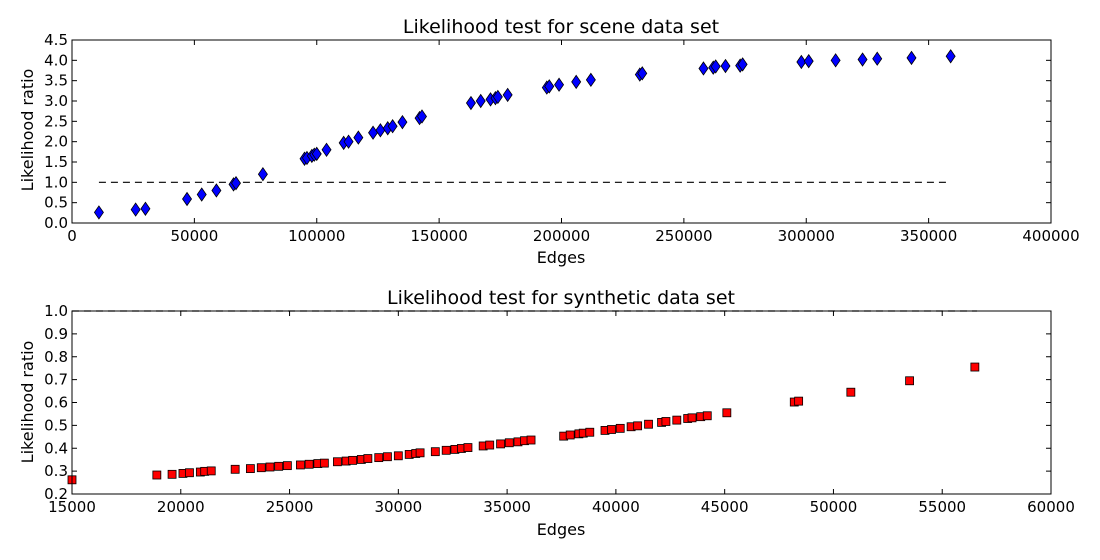  What do you see at coordinates (290, 507) in the screenshot?
I see `synthetic-x-tick-label: 25000` at bounding box center [290, 507].